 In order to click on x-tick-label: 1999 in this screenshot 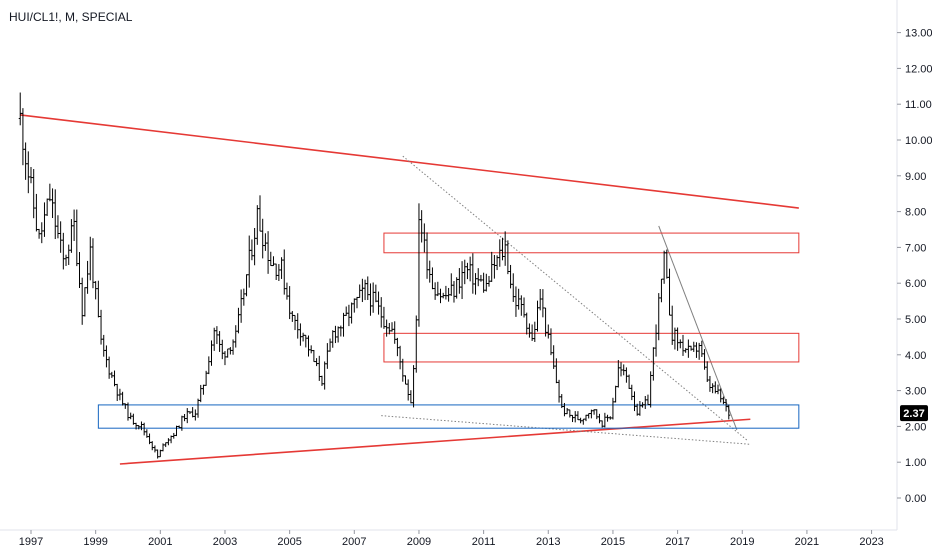, I will do `click(95, 542)`.